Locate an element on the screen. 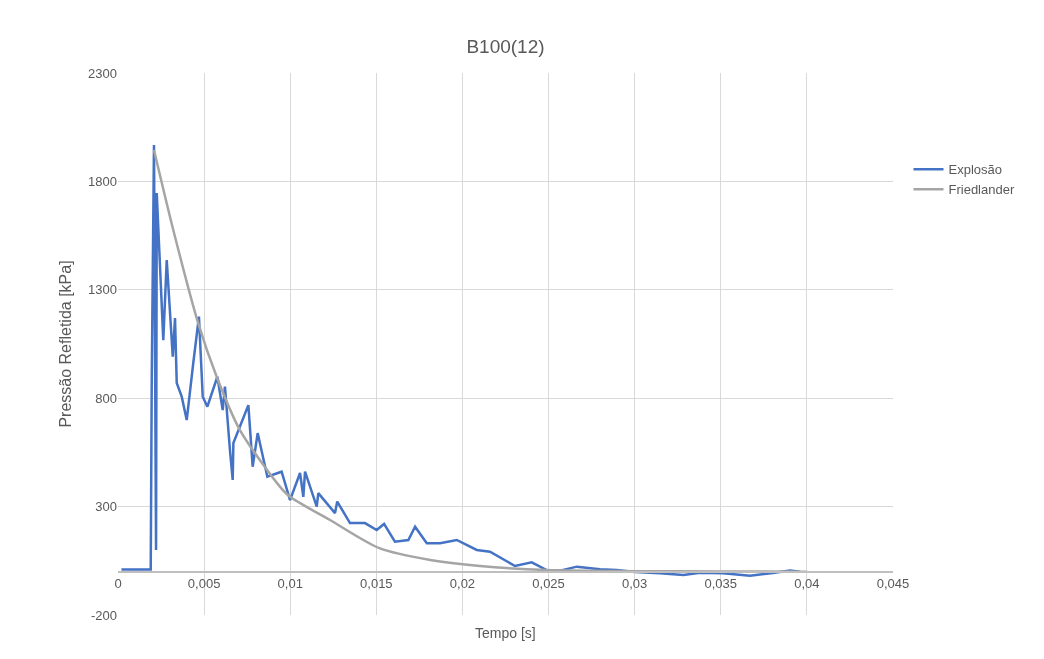 The width and height of the screenshot is (1044, 659). y-axis-title: Pressão Refletida [kPa] is located at coordinates (65, 344).